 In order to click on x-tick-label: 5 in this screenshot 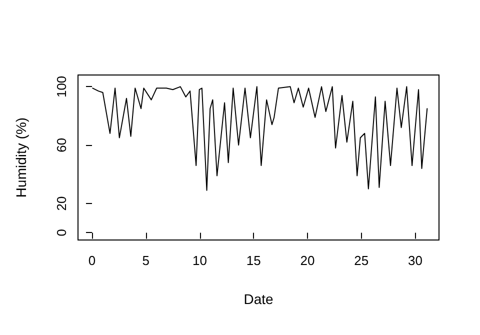, I will do `click(146, 260)`.